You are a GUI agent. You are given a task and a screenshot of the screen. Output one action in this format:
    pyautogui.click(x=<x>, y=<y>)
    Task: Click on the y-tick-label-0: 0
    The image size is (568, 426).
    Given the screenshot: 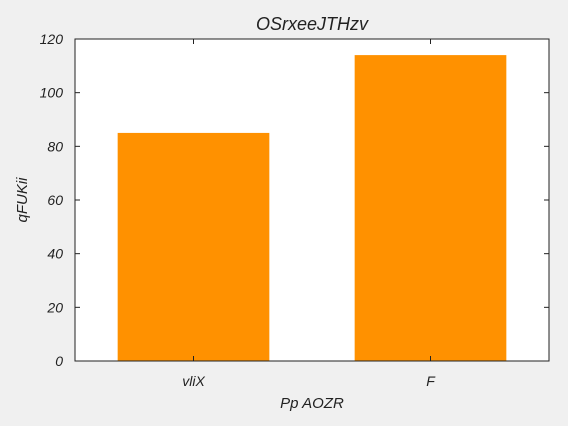 What is the action you would take?
    pyautogui.click(x=59, y=361)
    